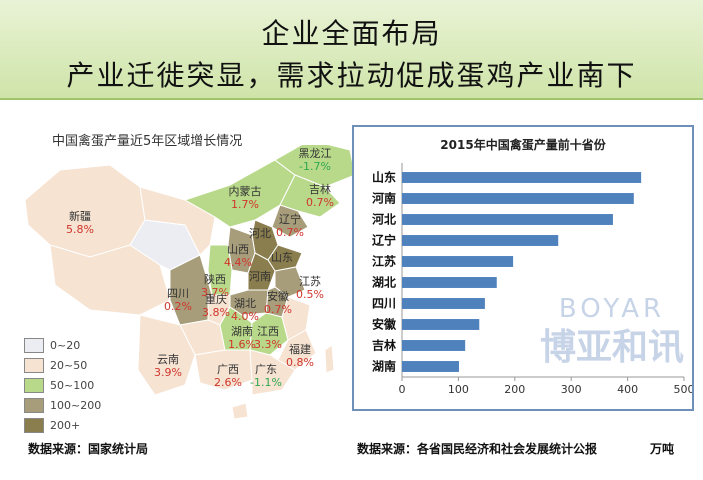 The height and width of the screenshot is (480, 703). Describe the element at coordinates (320, 189) in the screenshot. I see `map-label-name: 吉林` at that location.